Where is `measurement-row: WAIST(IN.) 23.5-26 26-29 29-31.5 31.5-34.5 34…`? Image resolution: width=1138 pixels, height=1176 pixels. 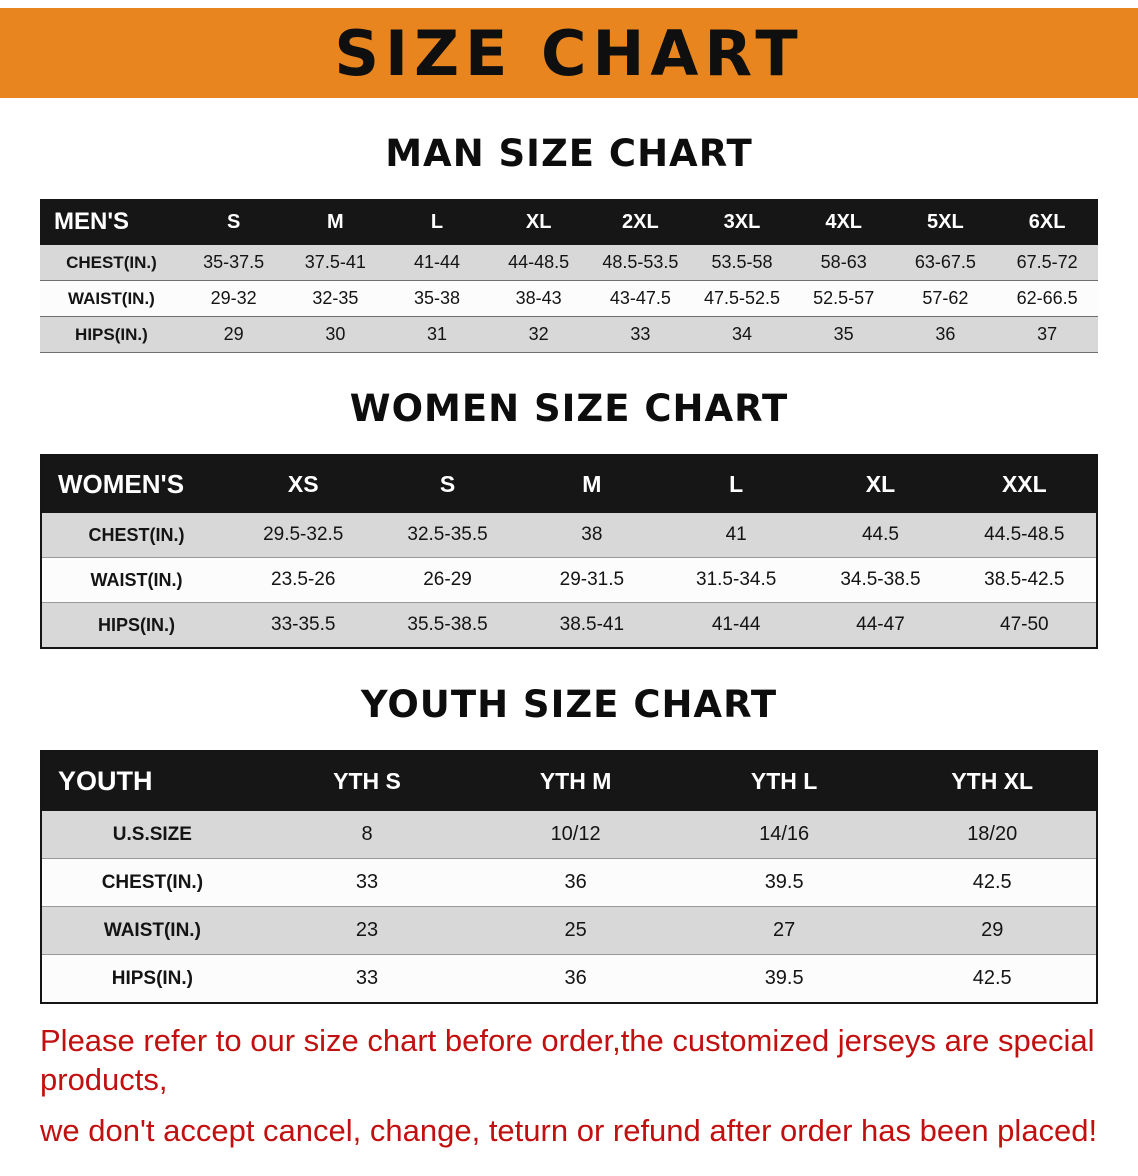
measurement-row: WAIST(IN.) 23.5-26 26-29 29-31.5 31.5-34.5 34… is located at coordinates (569, 580).